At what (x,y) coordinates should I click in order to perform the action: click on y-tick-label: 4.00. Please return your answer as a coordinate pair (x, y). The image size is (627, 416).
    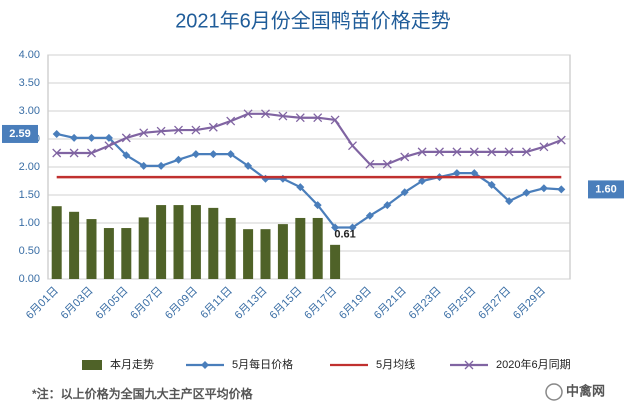
    Looking at the image, I should click on (29, 55).